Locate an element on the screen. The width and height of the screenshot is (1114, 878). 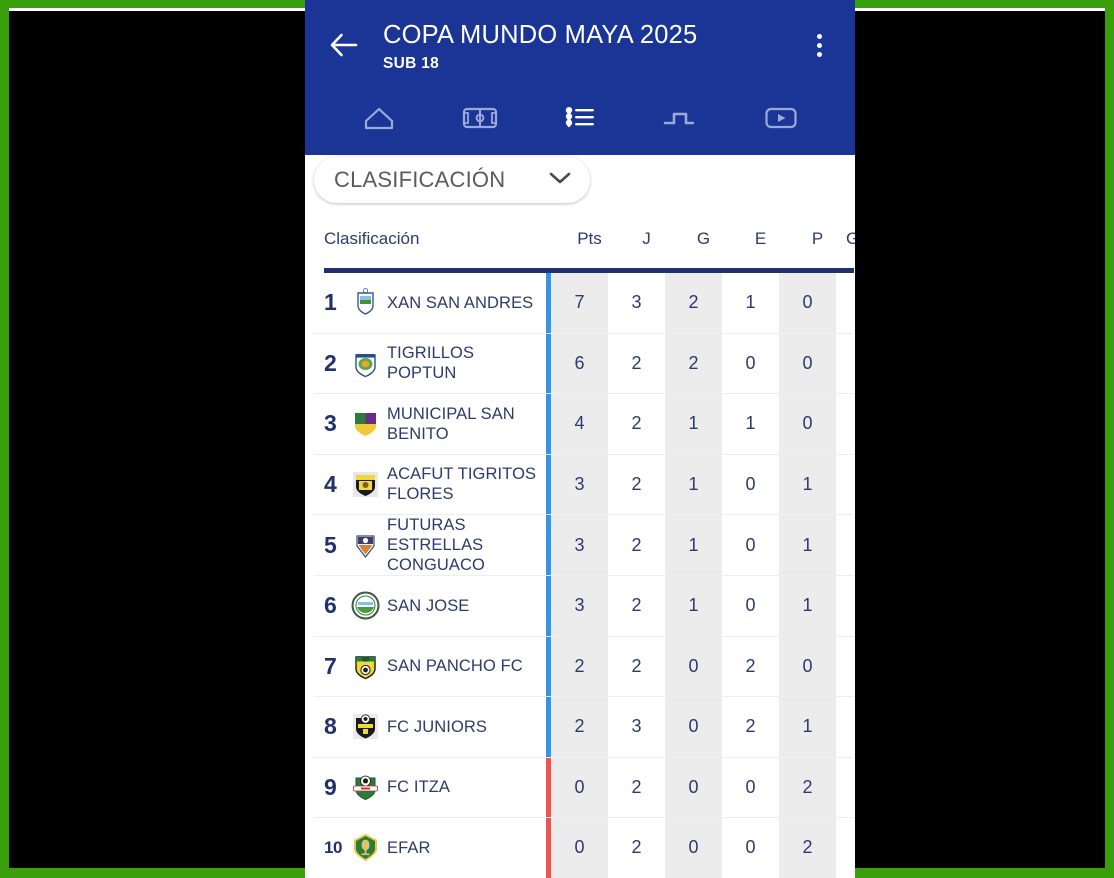
view-selector-label: CLASIFICACIÓN is located at coordinates (420, 179).